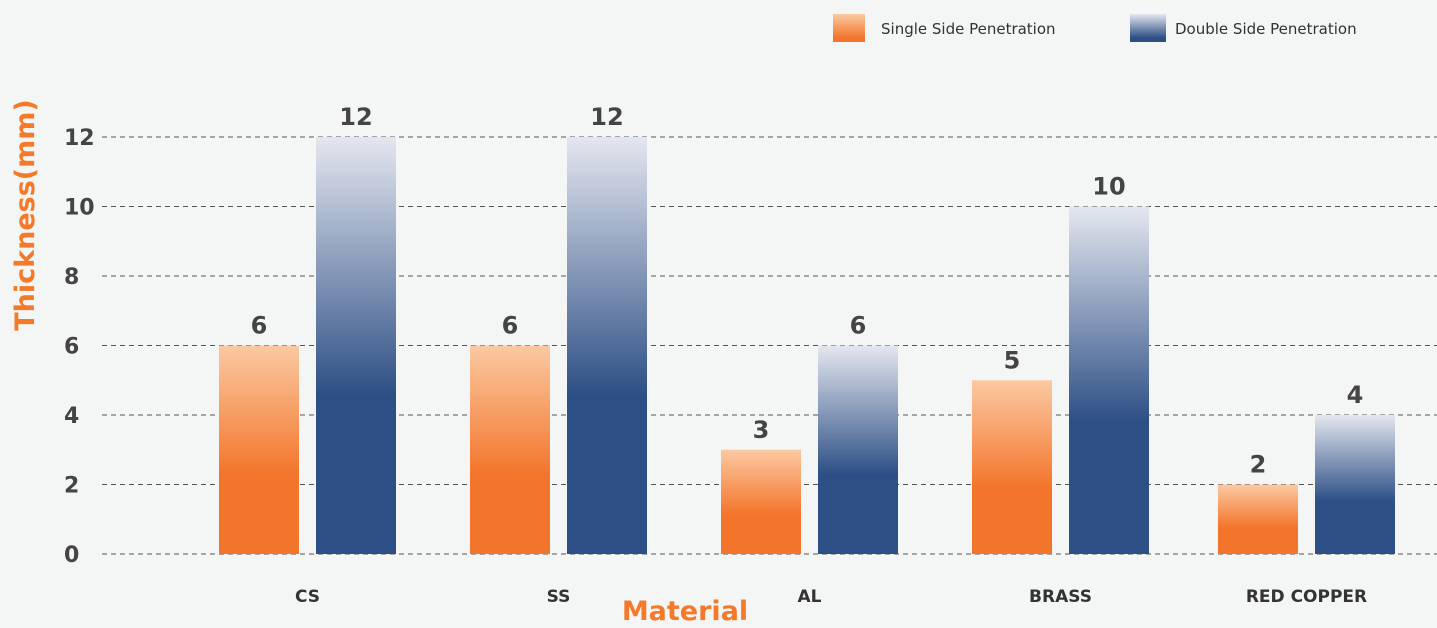 The width and height of the screenshot is (1437, 628). What do you see at coordinates (761, 430) in the screenshot?
I see `value-label-single: 3` at bounding box center [761, 430].